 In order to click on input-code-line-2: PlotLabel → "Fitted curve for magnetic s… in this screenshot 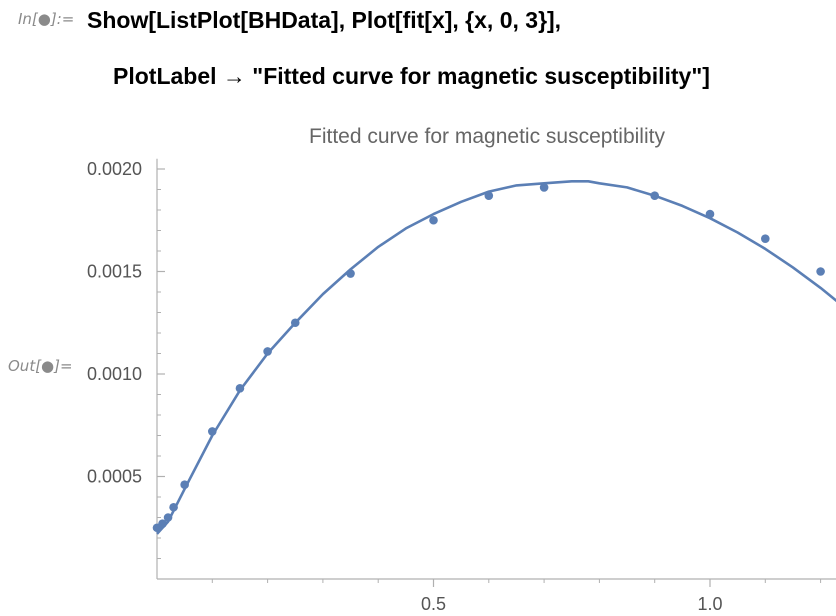, I will do `click(411, 76)`.